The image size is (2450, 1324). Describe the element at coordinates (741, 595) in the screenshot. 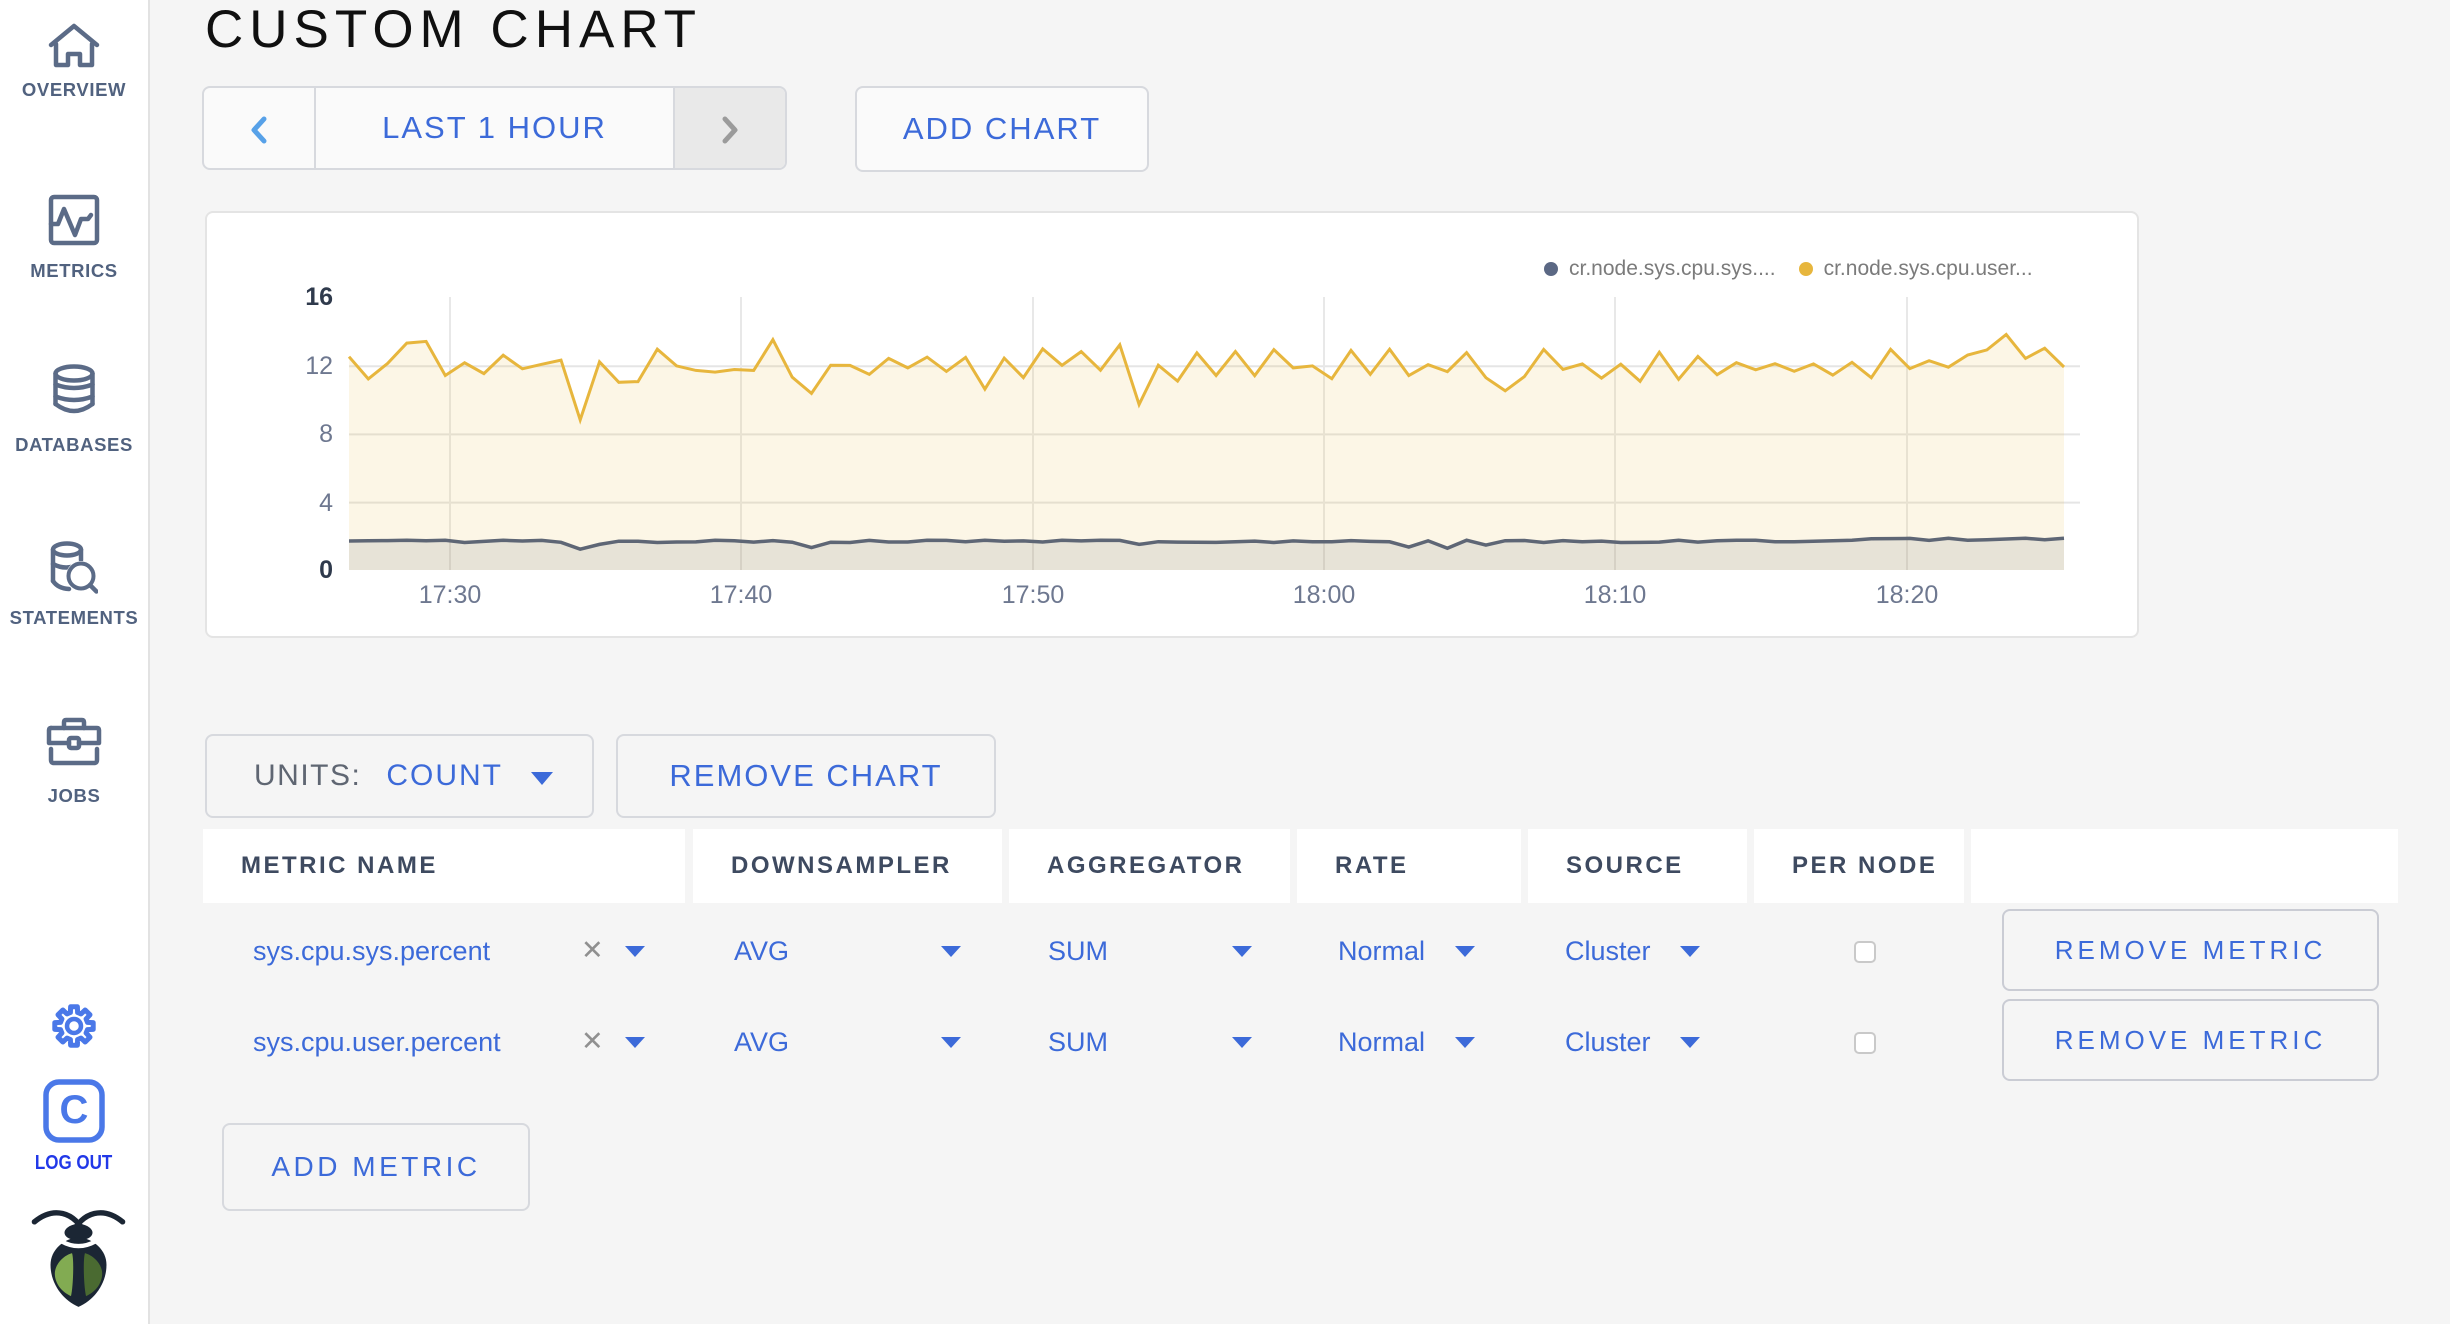

I see `svg-text: 17:40` at that location.